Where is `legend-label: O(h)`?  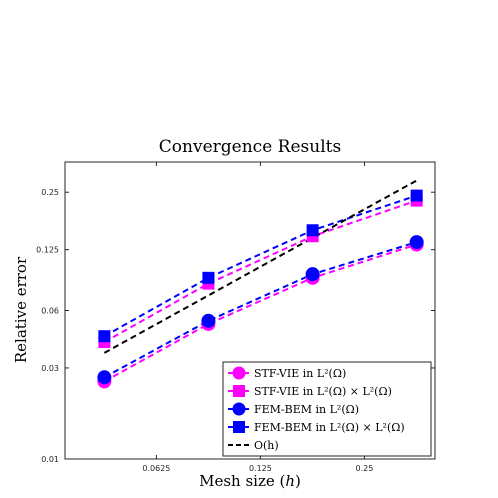 legend-label: O(h) is located at coordinates (266, 445).